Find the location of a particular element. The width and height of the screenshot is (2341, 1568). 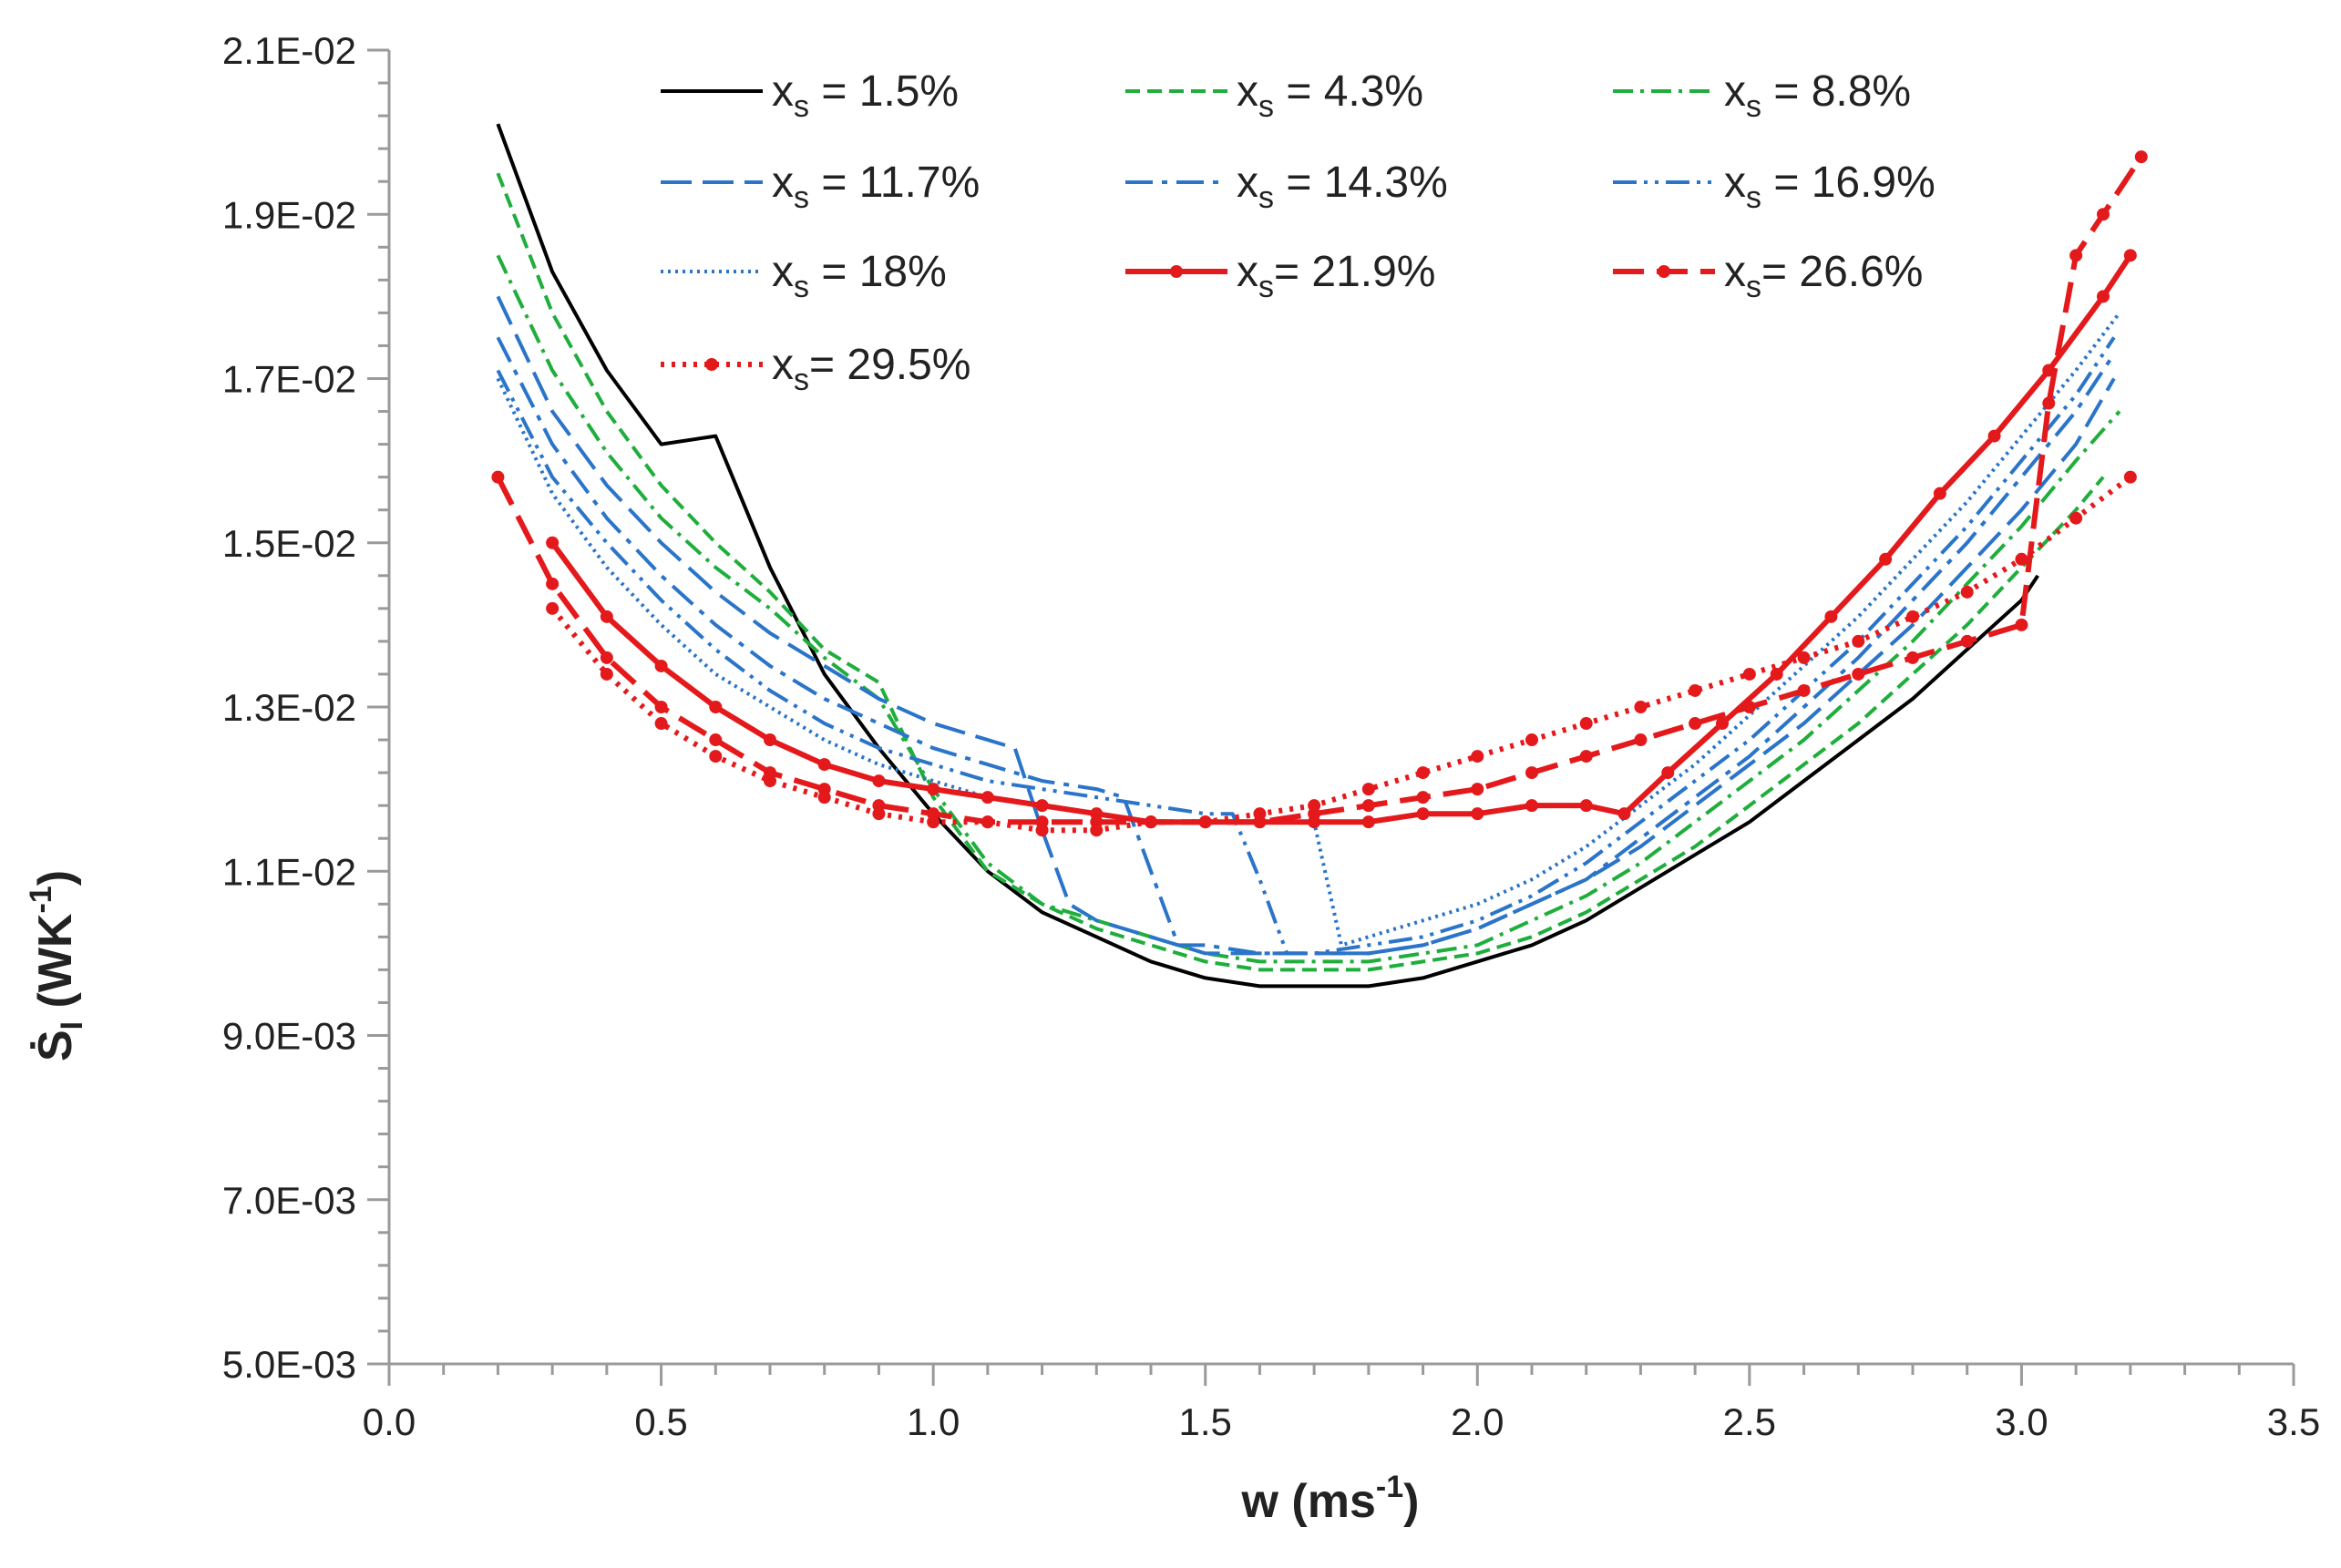

x-axis-title: w (ms-1) is located at coordinates (1330, 1499).